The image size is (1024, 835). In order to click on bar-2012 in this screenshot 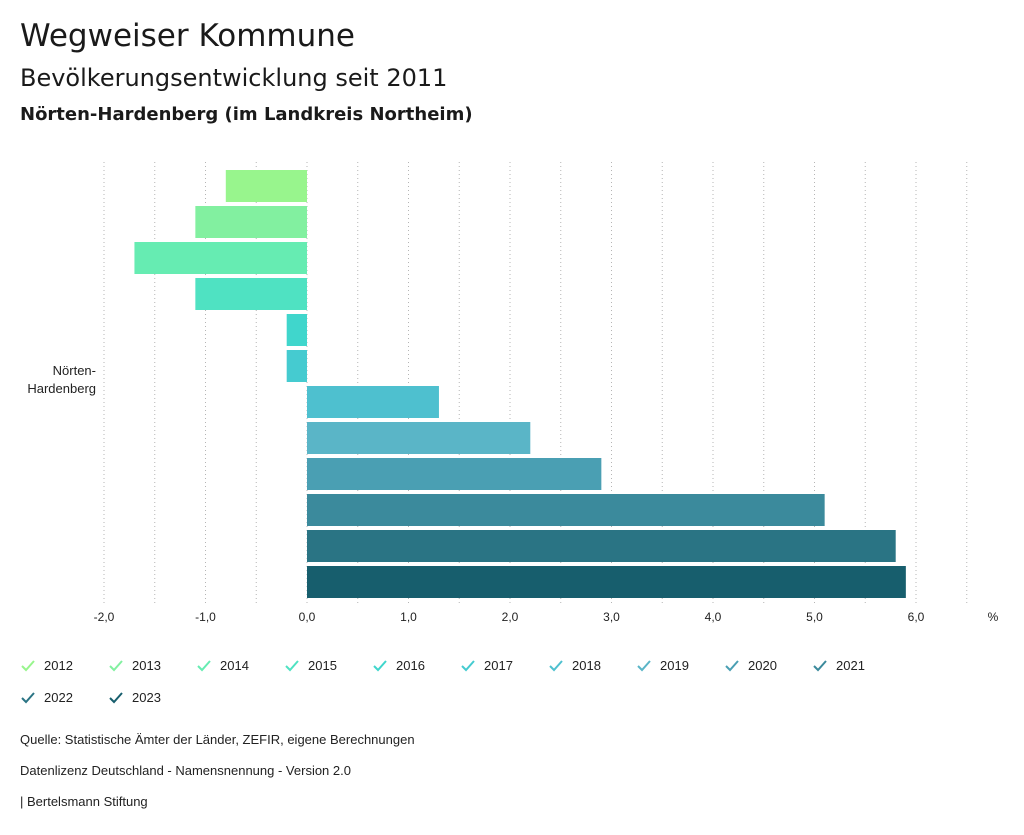, I will do `click(266, 186)`.